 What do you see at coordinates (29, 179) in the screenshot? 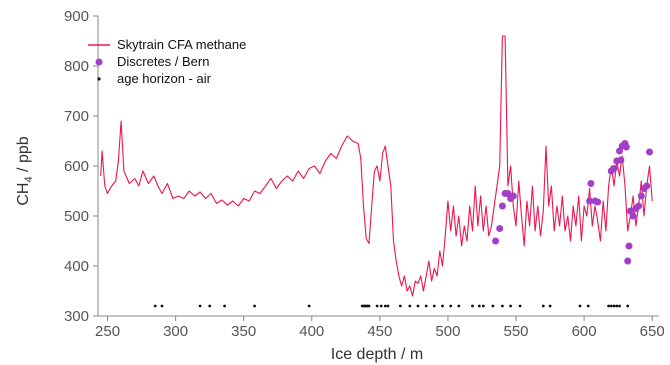
I see `y-axis-title-sub: 4` at bounding box center [29, 179].